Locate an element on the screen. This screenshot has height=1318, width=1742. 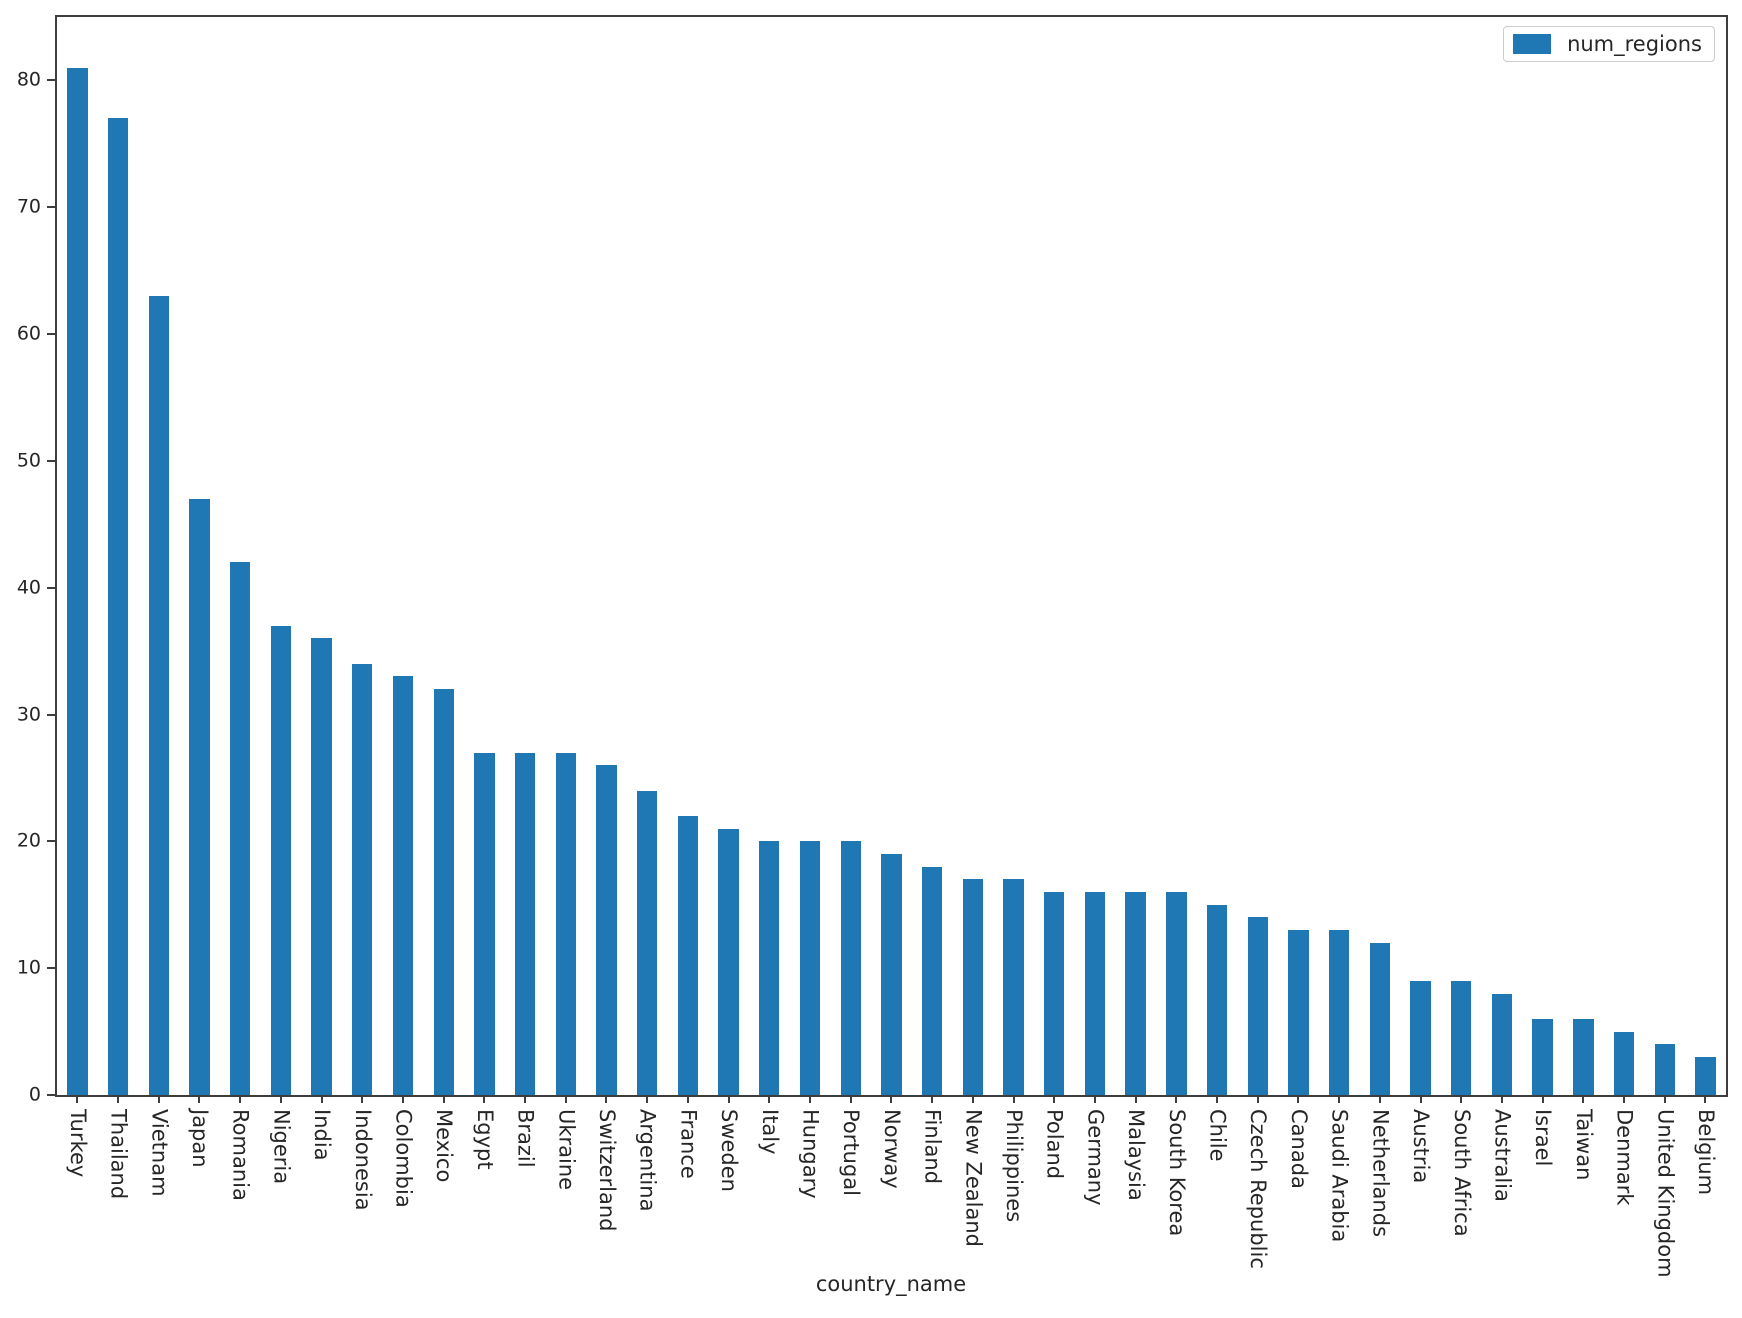
bar-ukraine is located at coordinates (565, 923).